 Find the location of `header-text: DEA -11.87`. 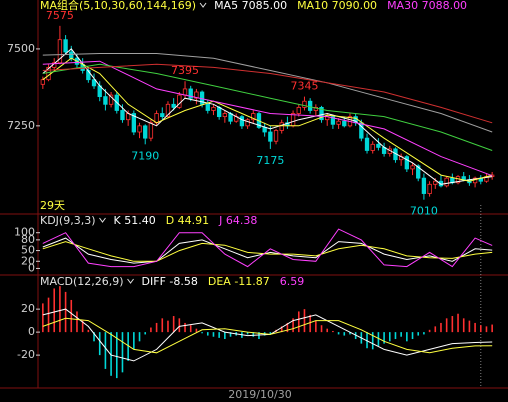

header-text: DEA -11.87 is located at coordinates (239, 281).